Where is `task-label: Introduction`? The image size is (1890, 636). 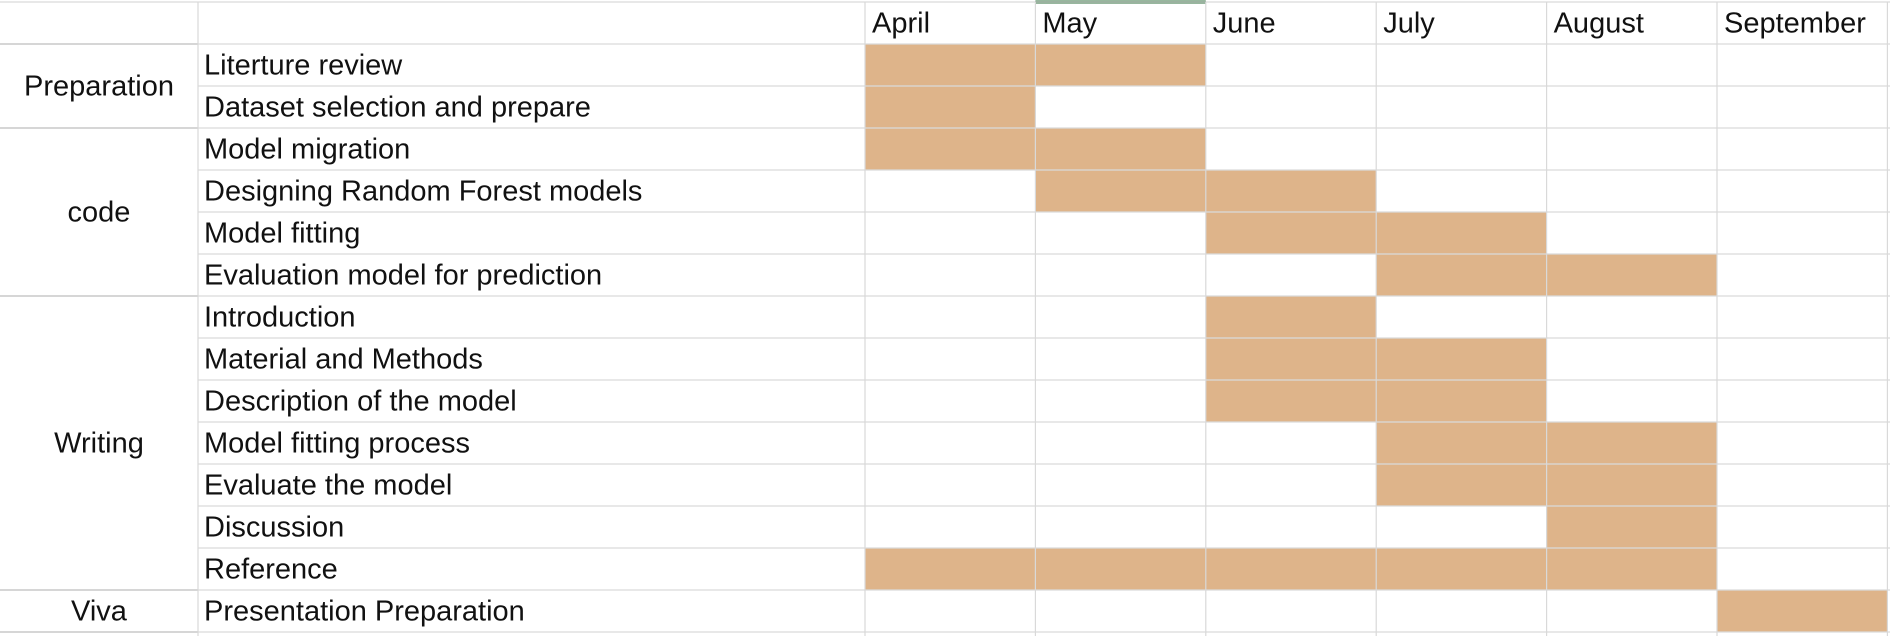
task-label: Introduction is located at coordinates (280, 318).